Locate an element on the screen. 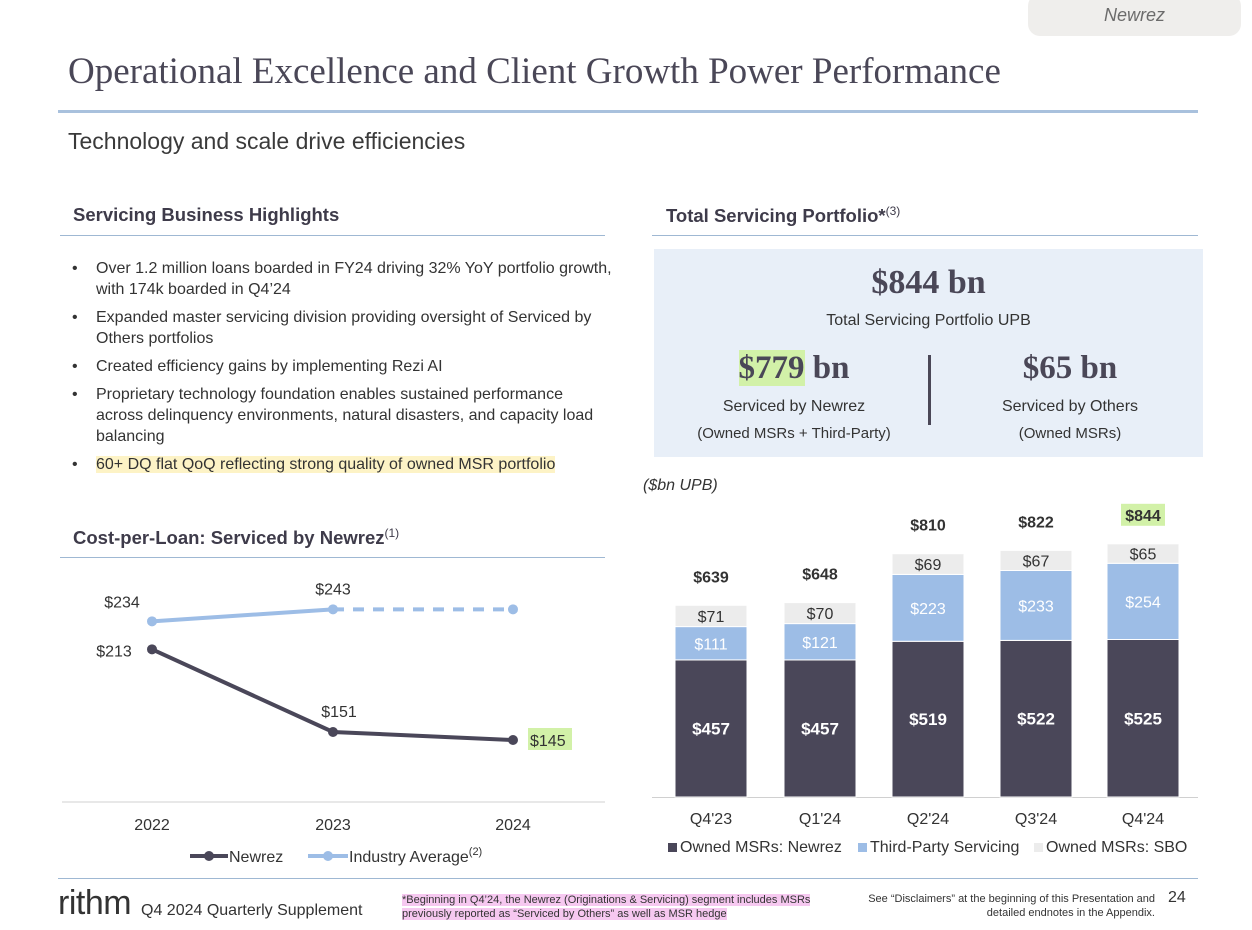 The width and height of the screenshot is (1252, 930). newrez-upb-value: $779 bn is located at coordinates (794, 368).